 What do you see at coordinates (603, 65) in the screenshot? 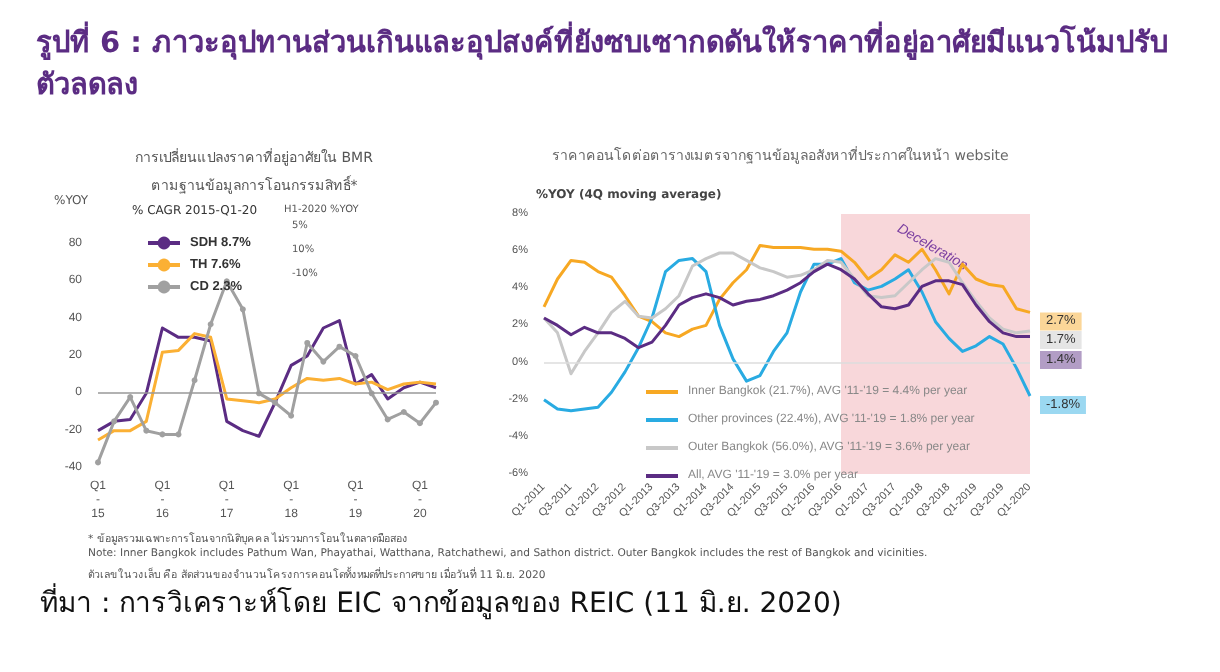
I see `text: รูปที่ 6 : ภาวะอุปทานส่วนเกินและอุปสงค์ที่ยังซบเซากดดันให้ราคาที่อยู่อาศัยมีแนวโน้มปรับตัวลดลง` at bounding box center [603, 65].